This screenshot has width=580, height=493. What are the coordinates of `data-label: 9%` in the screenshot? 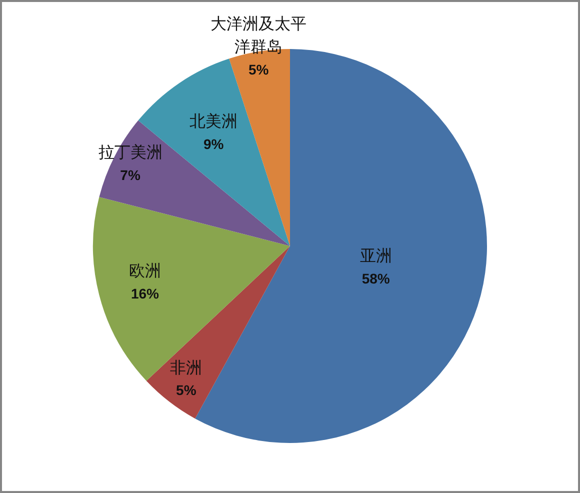 It's located at (213, 144).